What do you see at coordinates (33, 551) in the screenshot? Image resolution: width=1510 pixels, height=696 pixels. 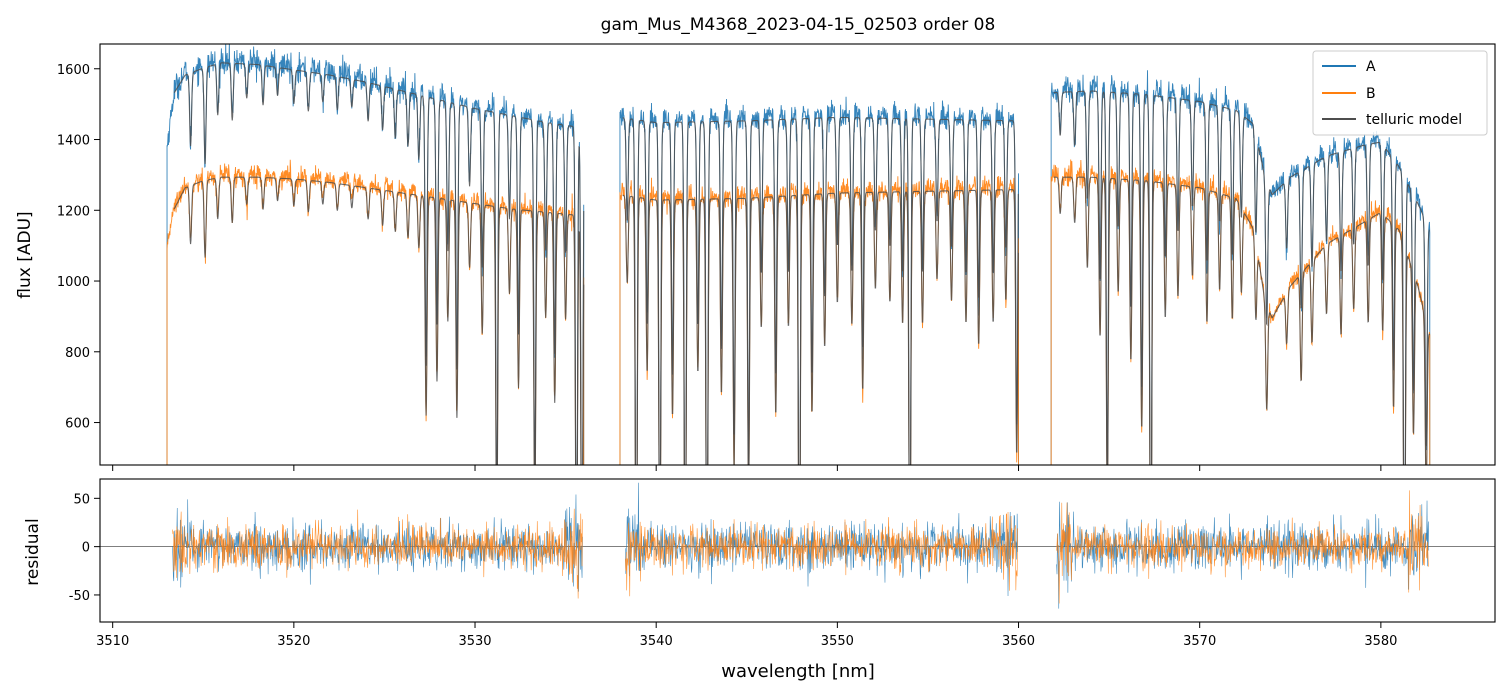 I see `residual-y-axis-label: residual` at bounding box center [33, 551].